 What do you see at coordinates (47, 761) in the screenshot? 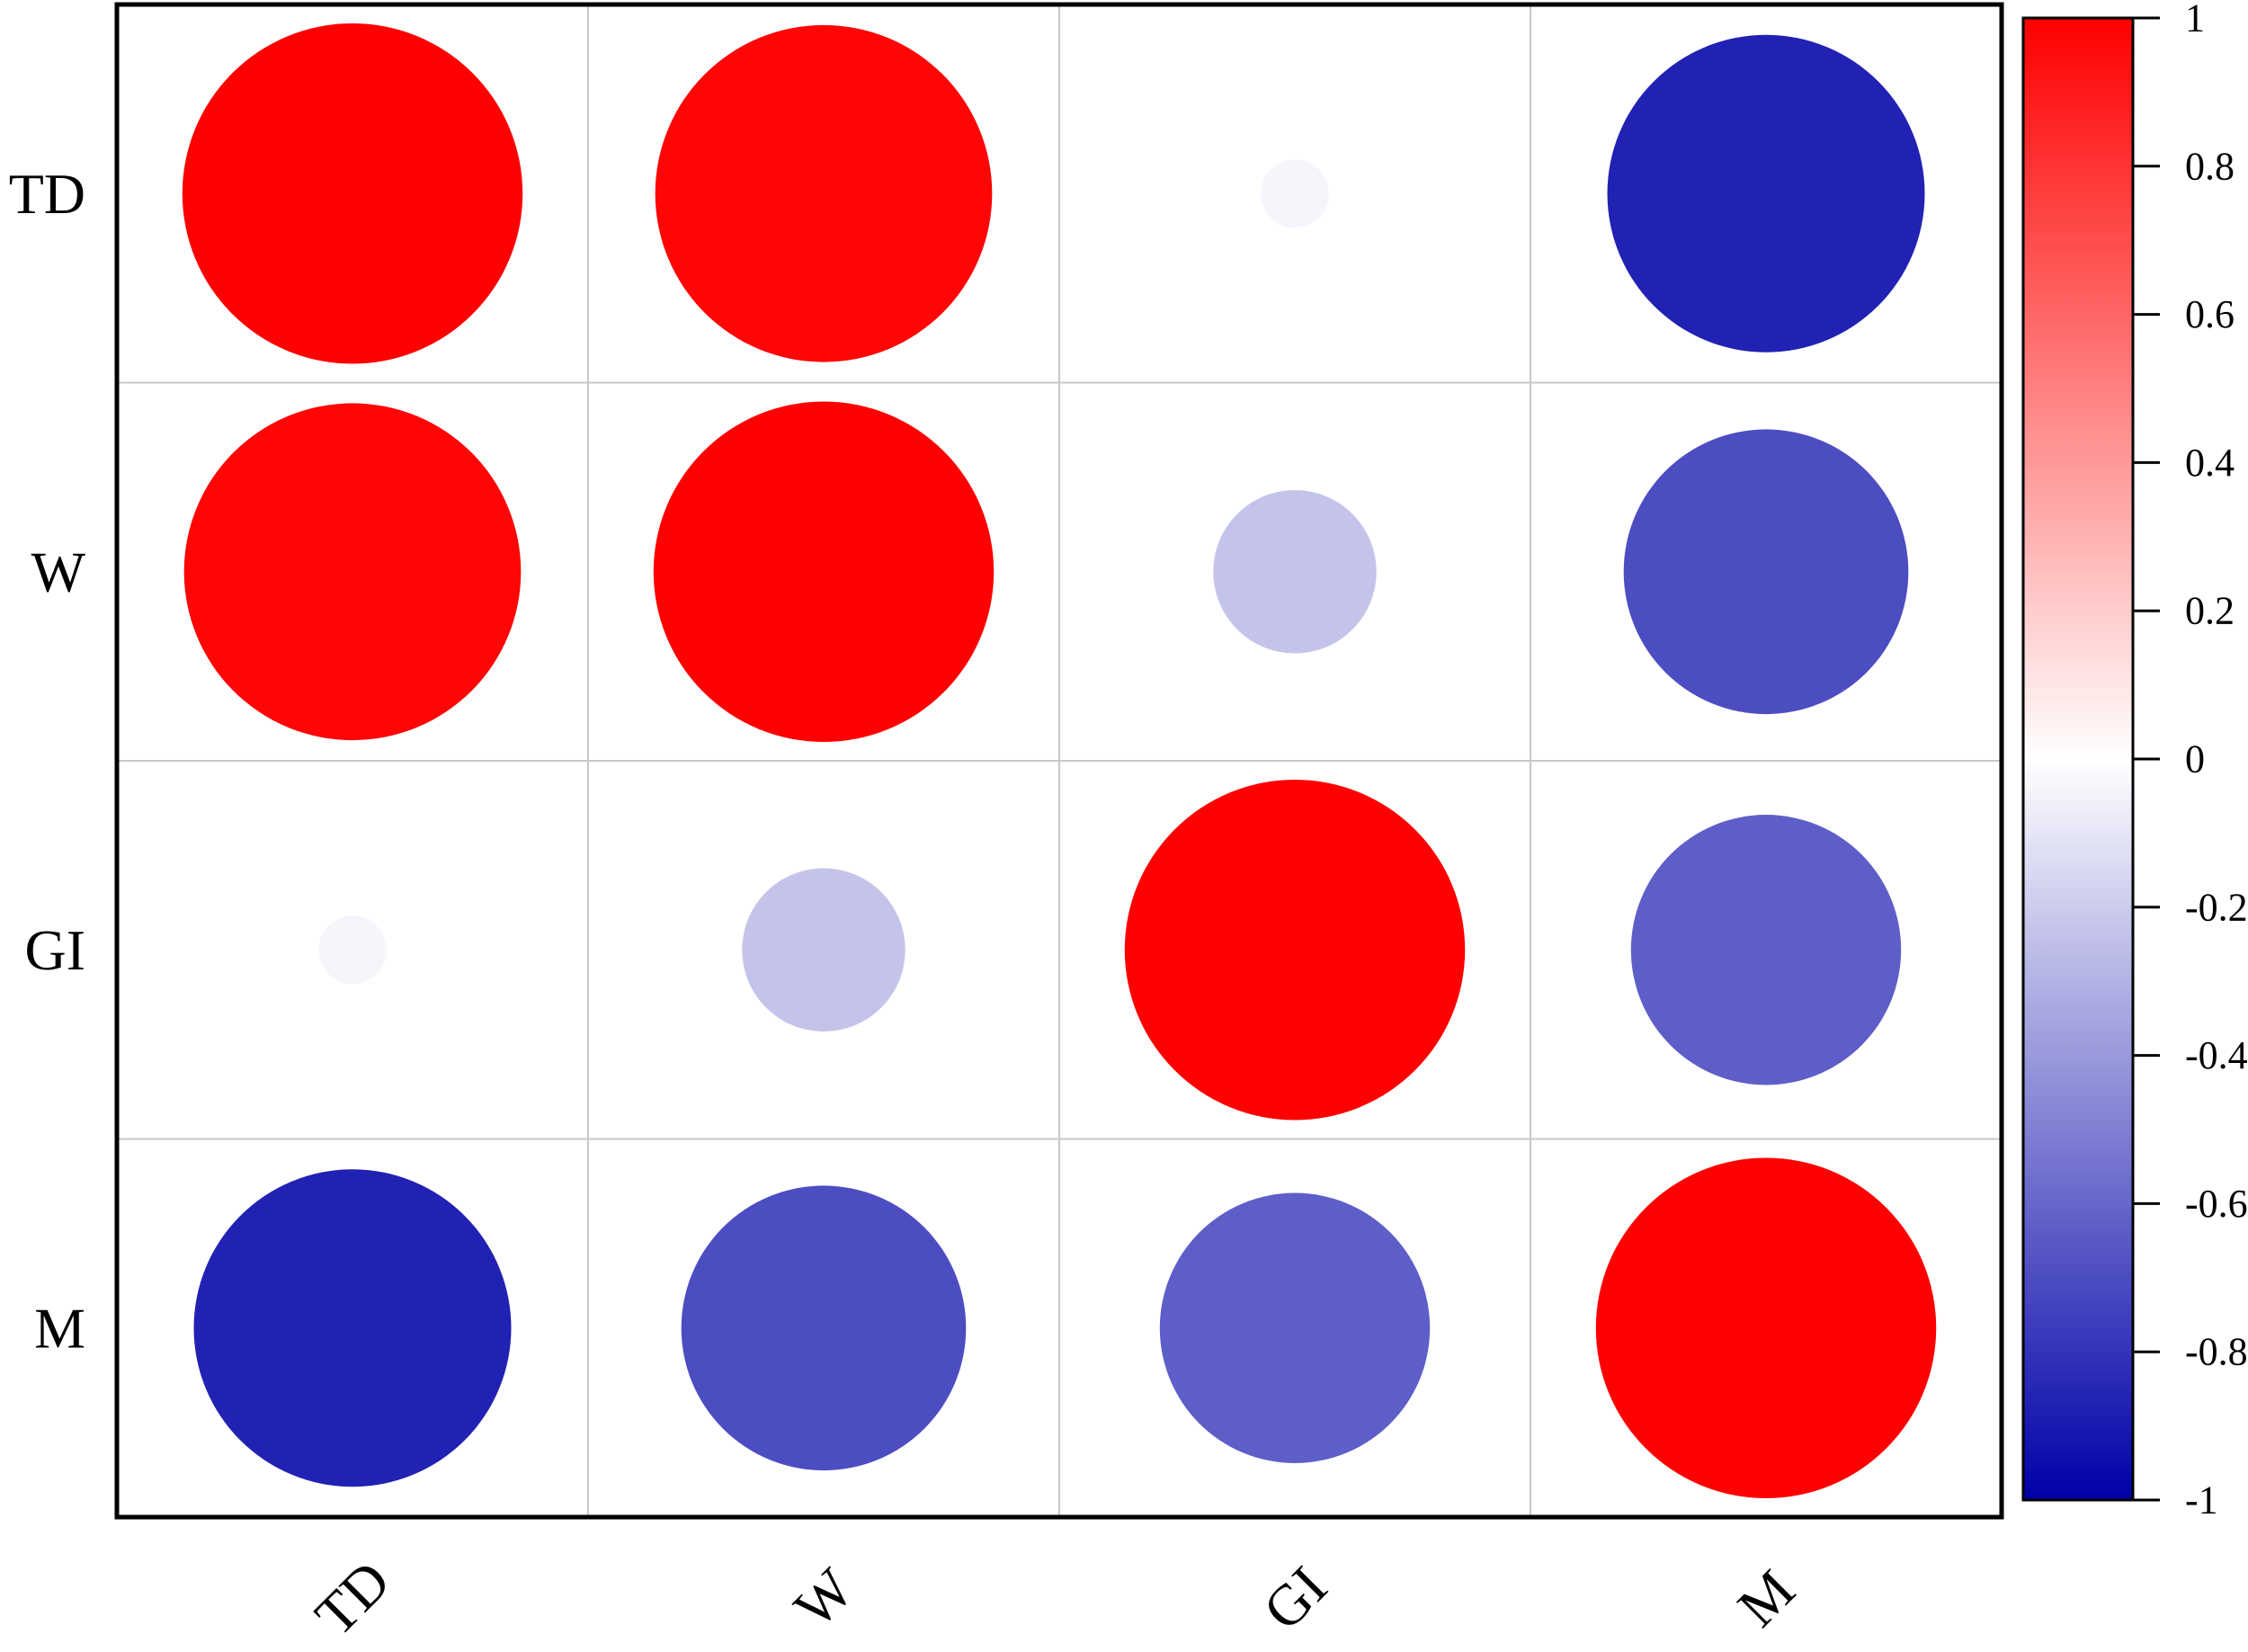
I see `y-axis-labels: TD W GI M` at bounding box center [47, 761].